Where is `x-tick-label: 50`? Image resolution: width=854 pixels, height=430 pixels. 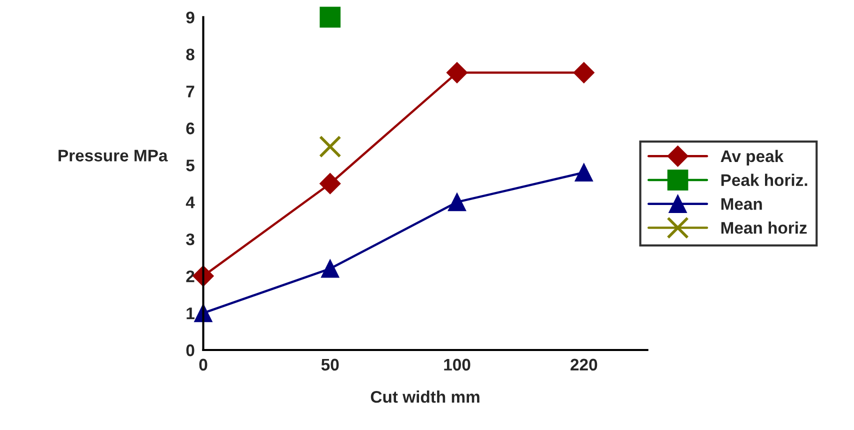
x-tick-label: 50 is located at coordinates (330, 364).